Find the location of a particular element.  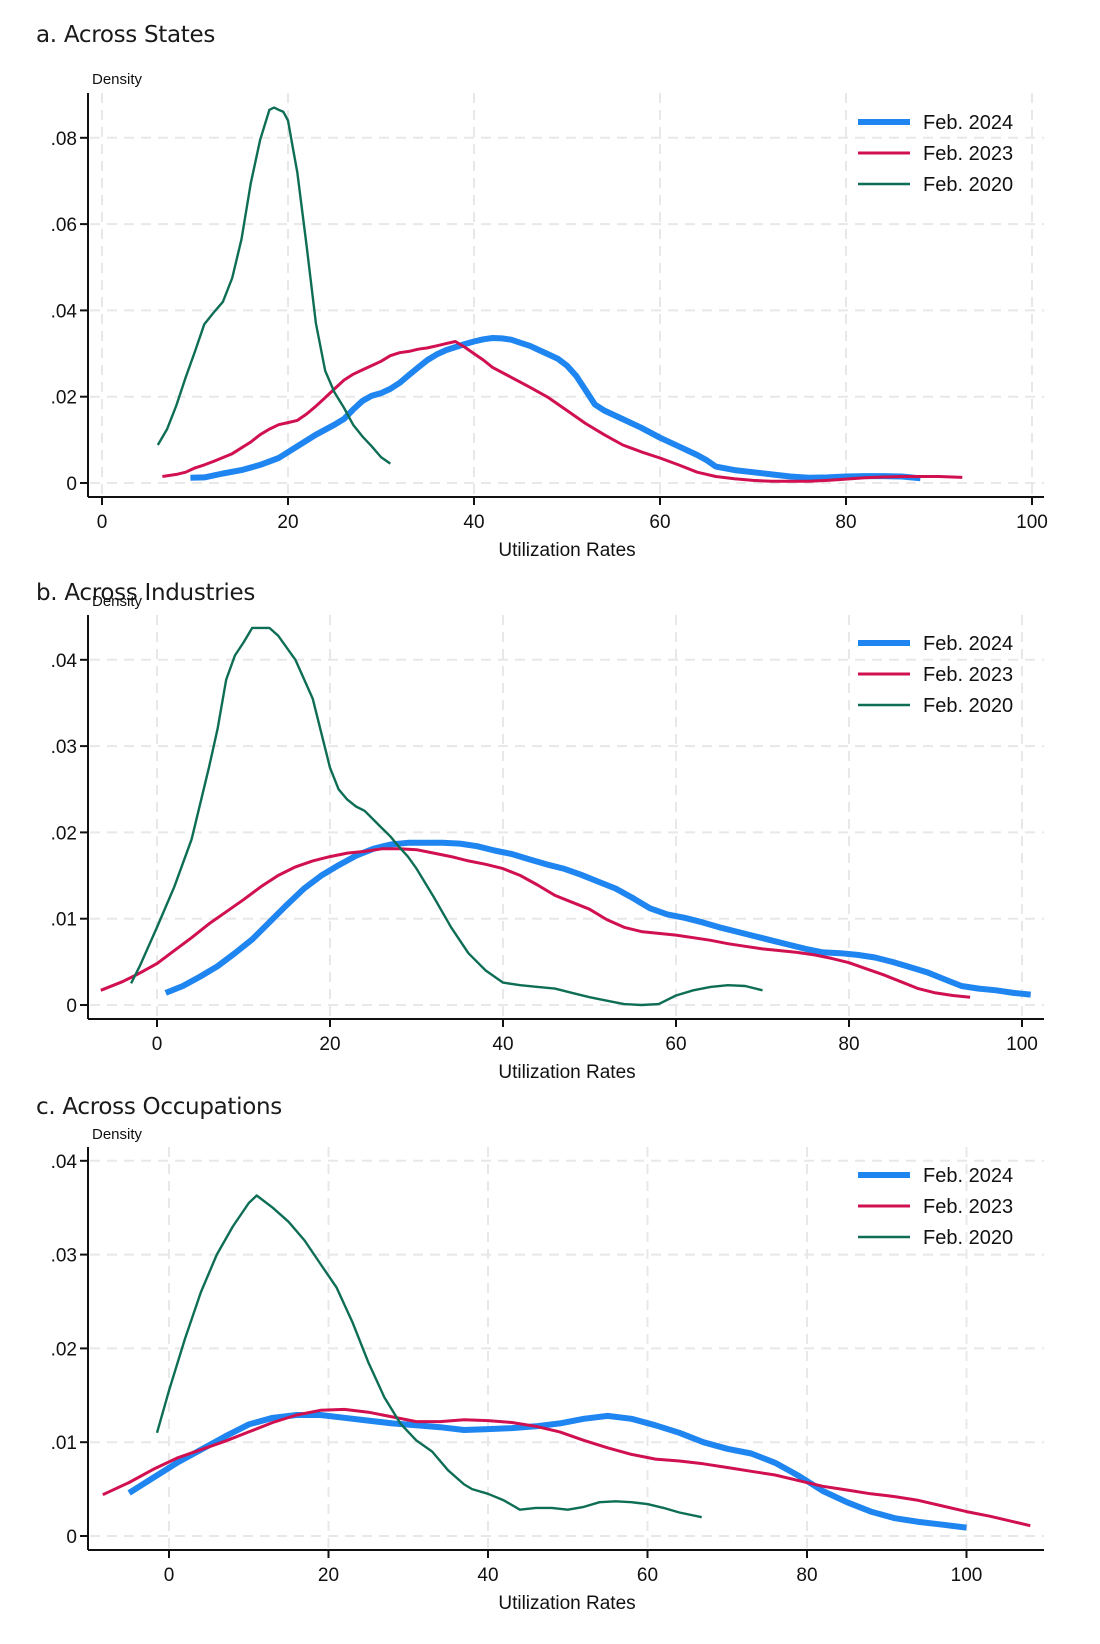

y-tick-label: .06 is located at coordinates (64, 225).